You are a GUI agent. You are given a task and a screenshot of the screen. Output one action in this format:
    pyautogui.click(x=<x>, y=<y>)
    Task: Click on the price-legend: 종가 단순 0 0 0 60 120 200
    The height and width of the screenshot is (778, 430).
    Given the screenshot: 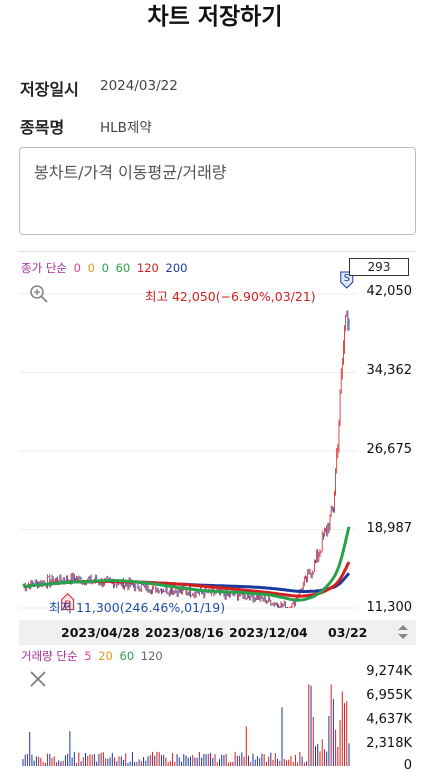 What is the action you would take?
    pyautogui.click(x=105, y=268)
    